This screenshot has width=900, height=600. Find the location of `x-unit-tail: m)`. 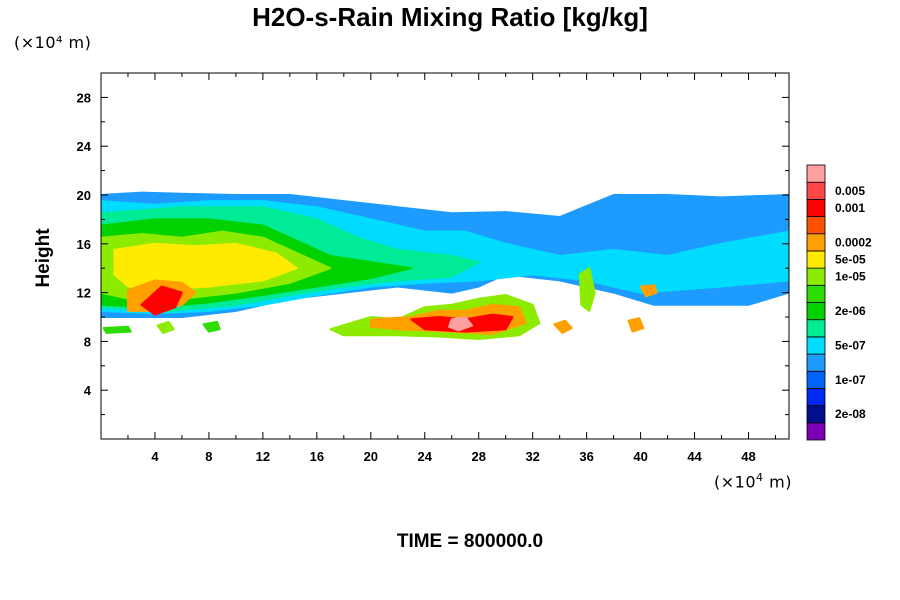

x-unit-tail: m) is located at coordinates (777, 482).